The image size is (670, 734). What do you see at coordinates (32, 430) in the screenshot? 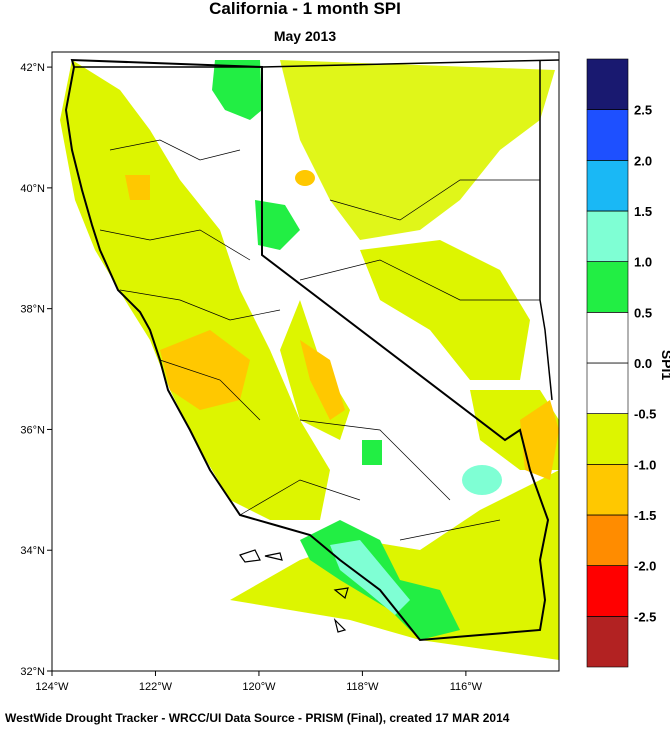
I see `y-tick-label: 36°N` at bounding box center [32, 430].